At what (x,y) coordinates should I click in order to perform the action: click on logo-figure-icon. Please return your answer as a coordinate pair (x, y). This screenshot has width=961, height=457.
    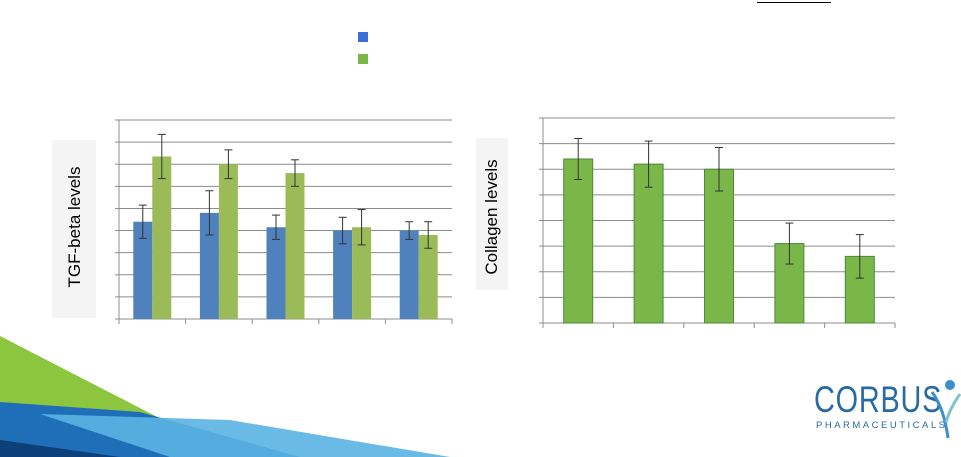
    Looking at the image, I should click on (945, 409).